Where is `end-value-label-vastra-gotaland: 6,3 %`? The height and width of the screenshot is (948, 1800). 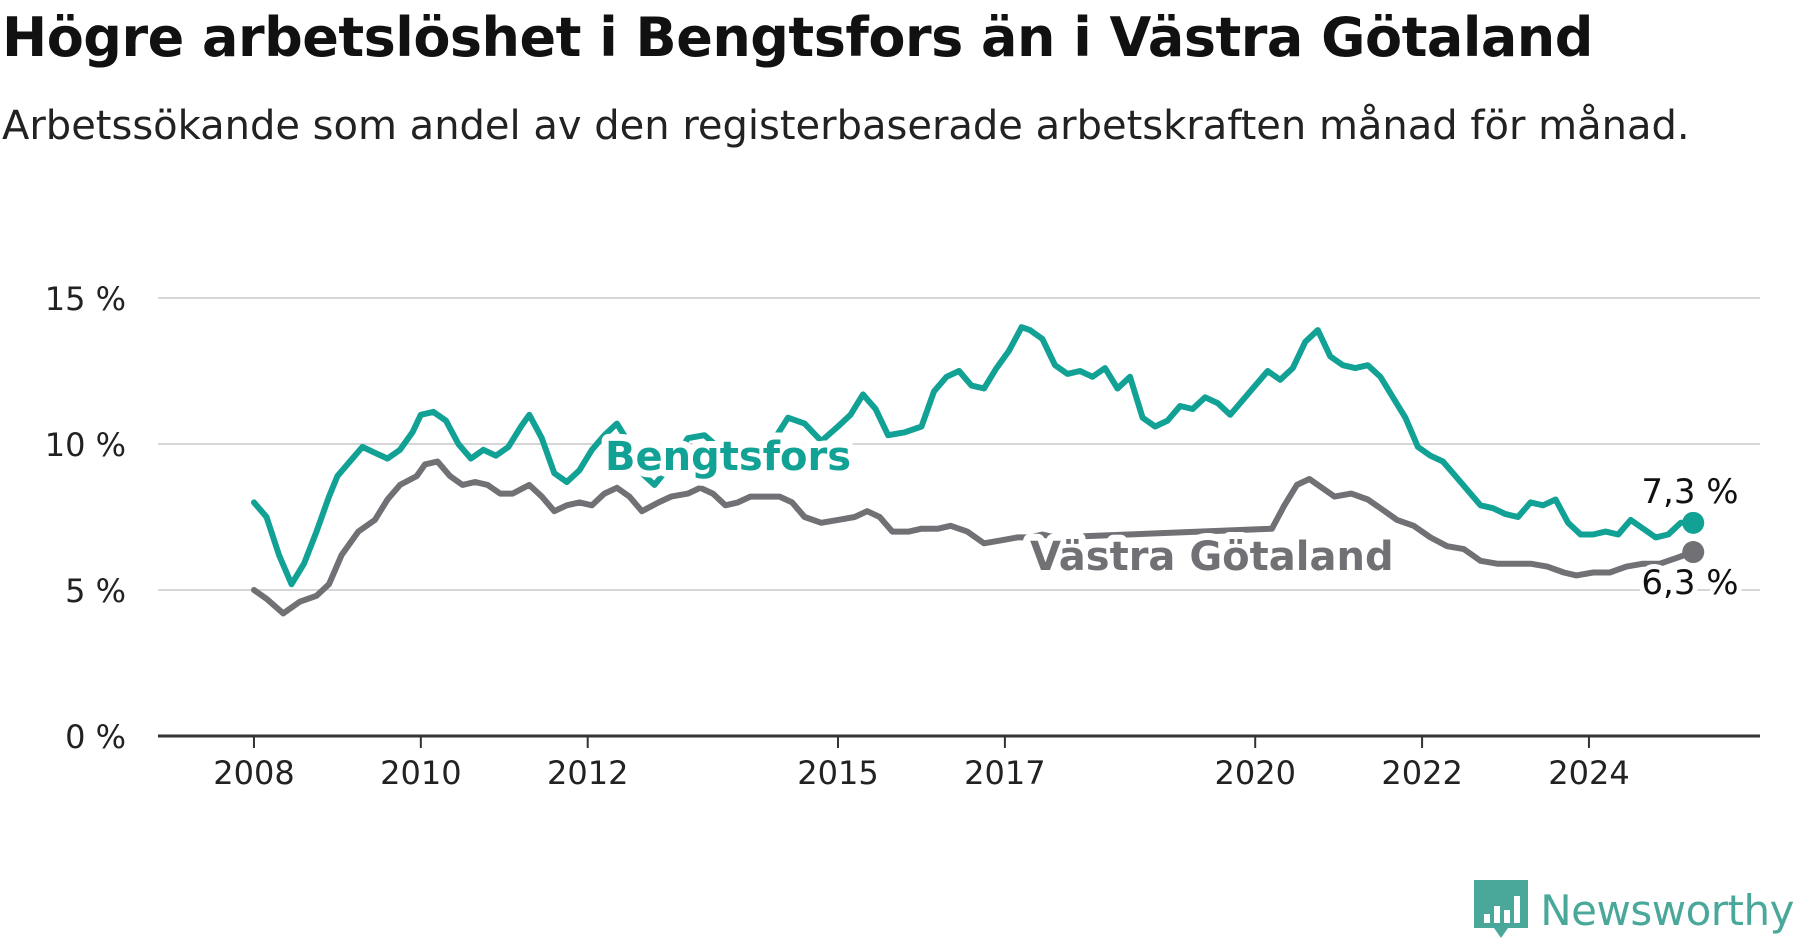
end-value-label-vastra-gotaland: 6,3 % is located at coordinates (1689, 583).